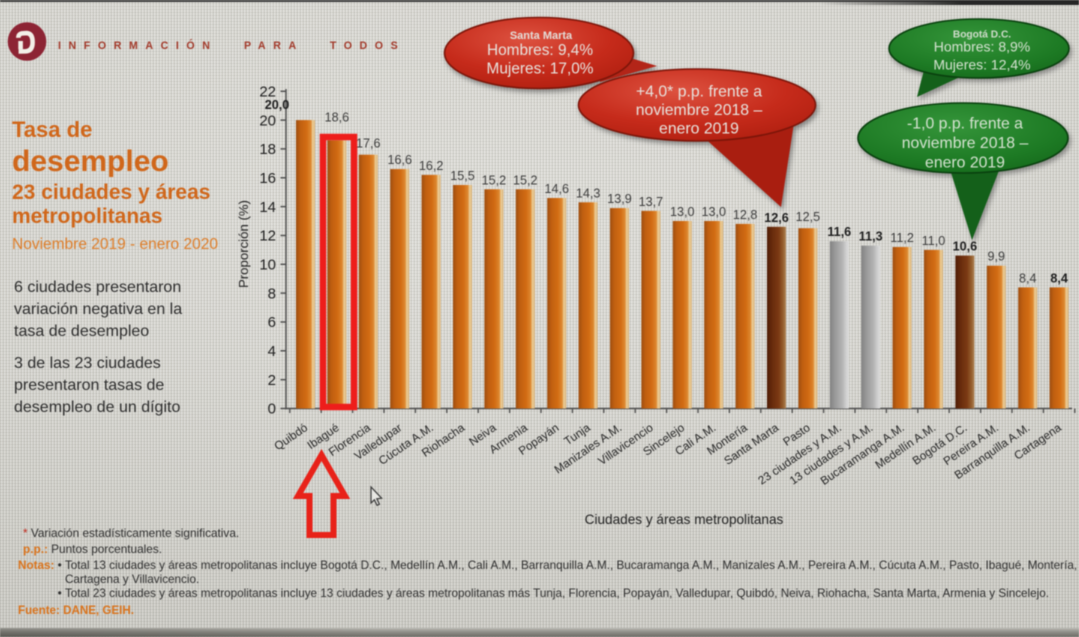  What do you see at coordinates (965, 124) in the screenshot?
I see `svg-text: -1,0 p.p. frente a` at bounding box center [965, 124].